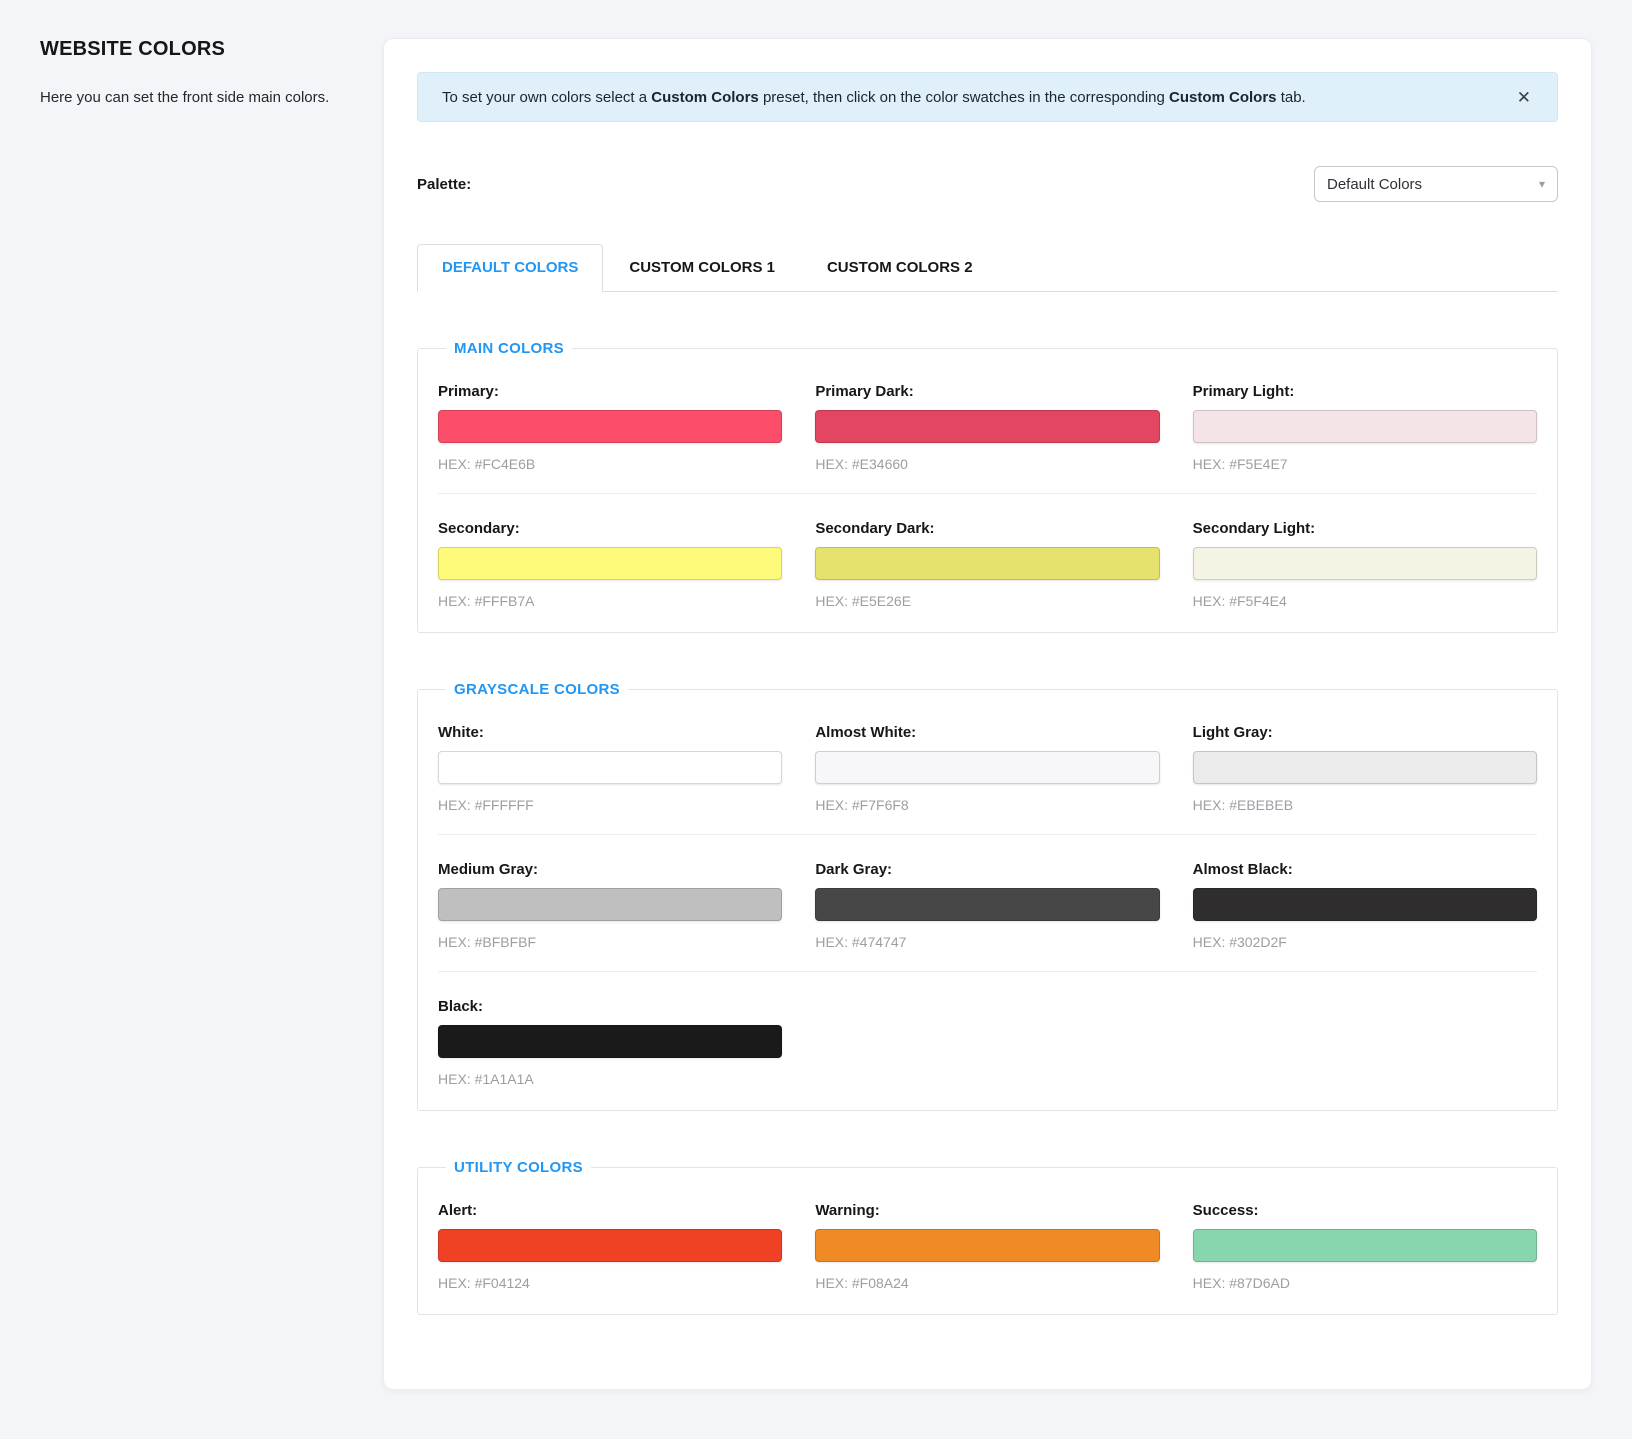 This screenshot has width=1632, height=1439. Describe the element at coordinates (461, 732) in the screenshot. I see `swatch-label: White:` at that location.